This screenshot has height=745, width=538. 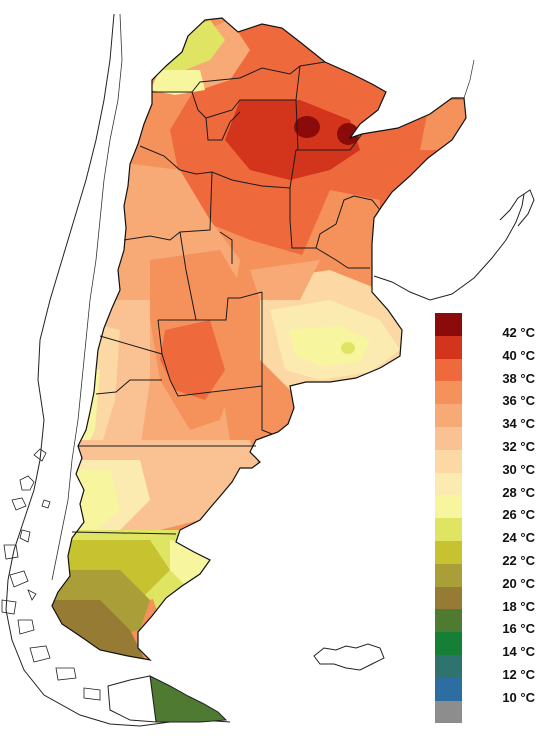 I want to click on legend-label: 24 °C, so click(x=518, y=538).